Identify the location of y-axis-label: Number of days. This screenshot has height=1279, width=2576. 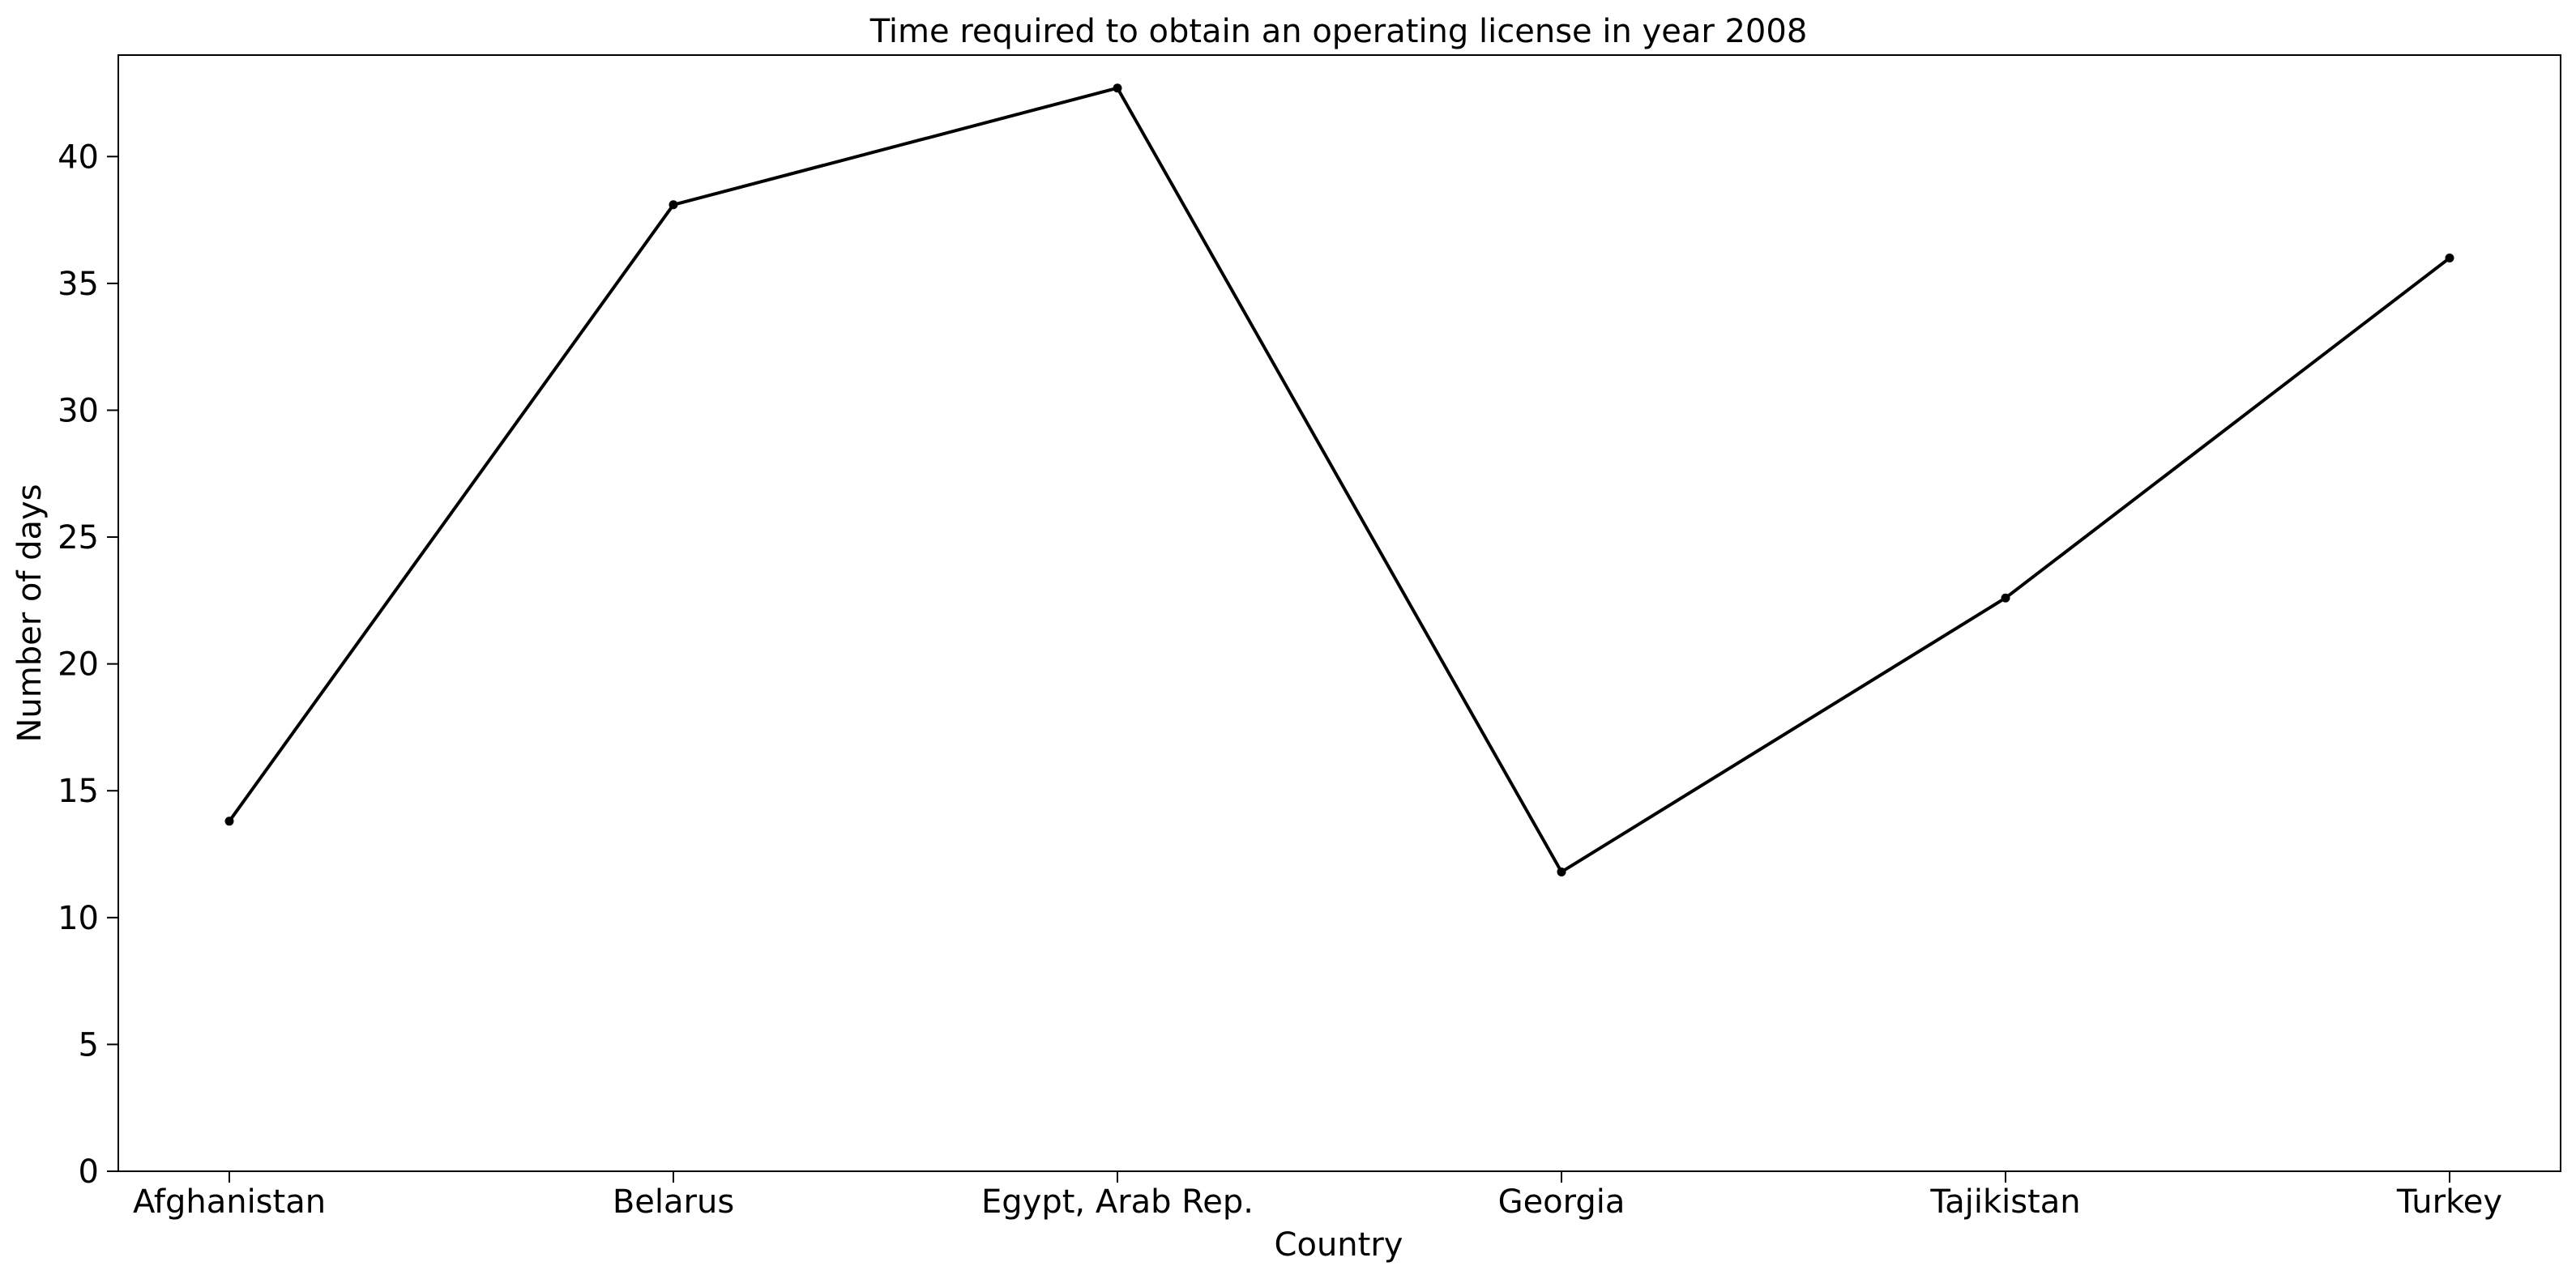
(30, 613).